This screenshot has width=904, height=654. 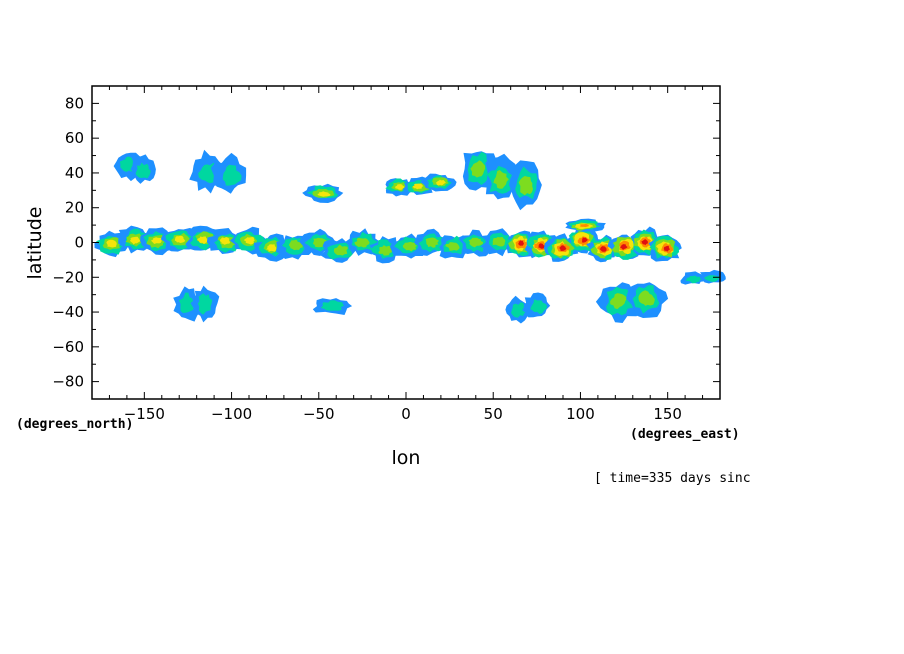 I want to click on y-tick-label: 80, so click(x=74, y=103).